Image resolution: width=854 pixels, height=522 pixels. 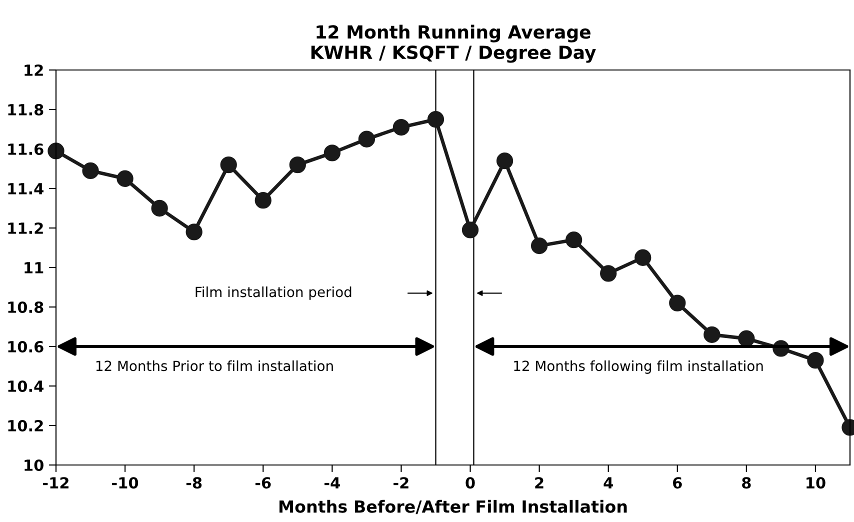 What do you see at coordinates (55, 482) in the screenshot?
I see `x-tick-label: -12` at bounding box center [55, 482].